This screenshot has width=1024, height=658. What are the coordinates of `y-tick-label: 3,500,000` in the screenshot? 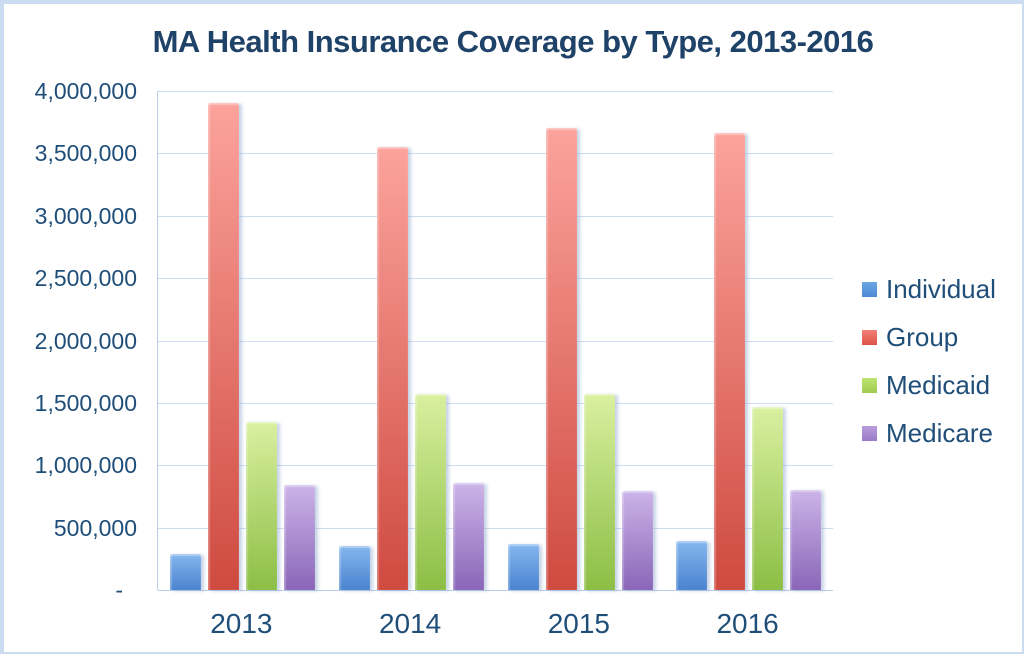 It's located at (85, 153).